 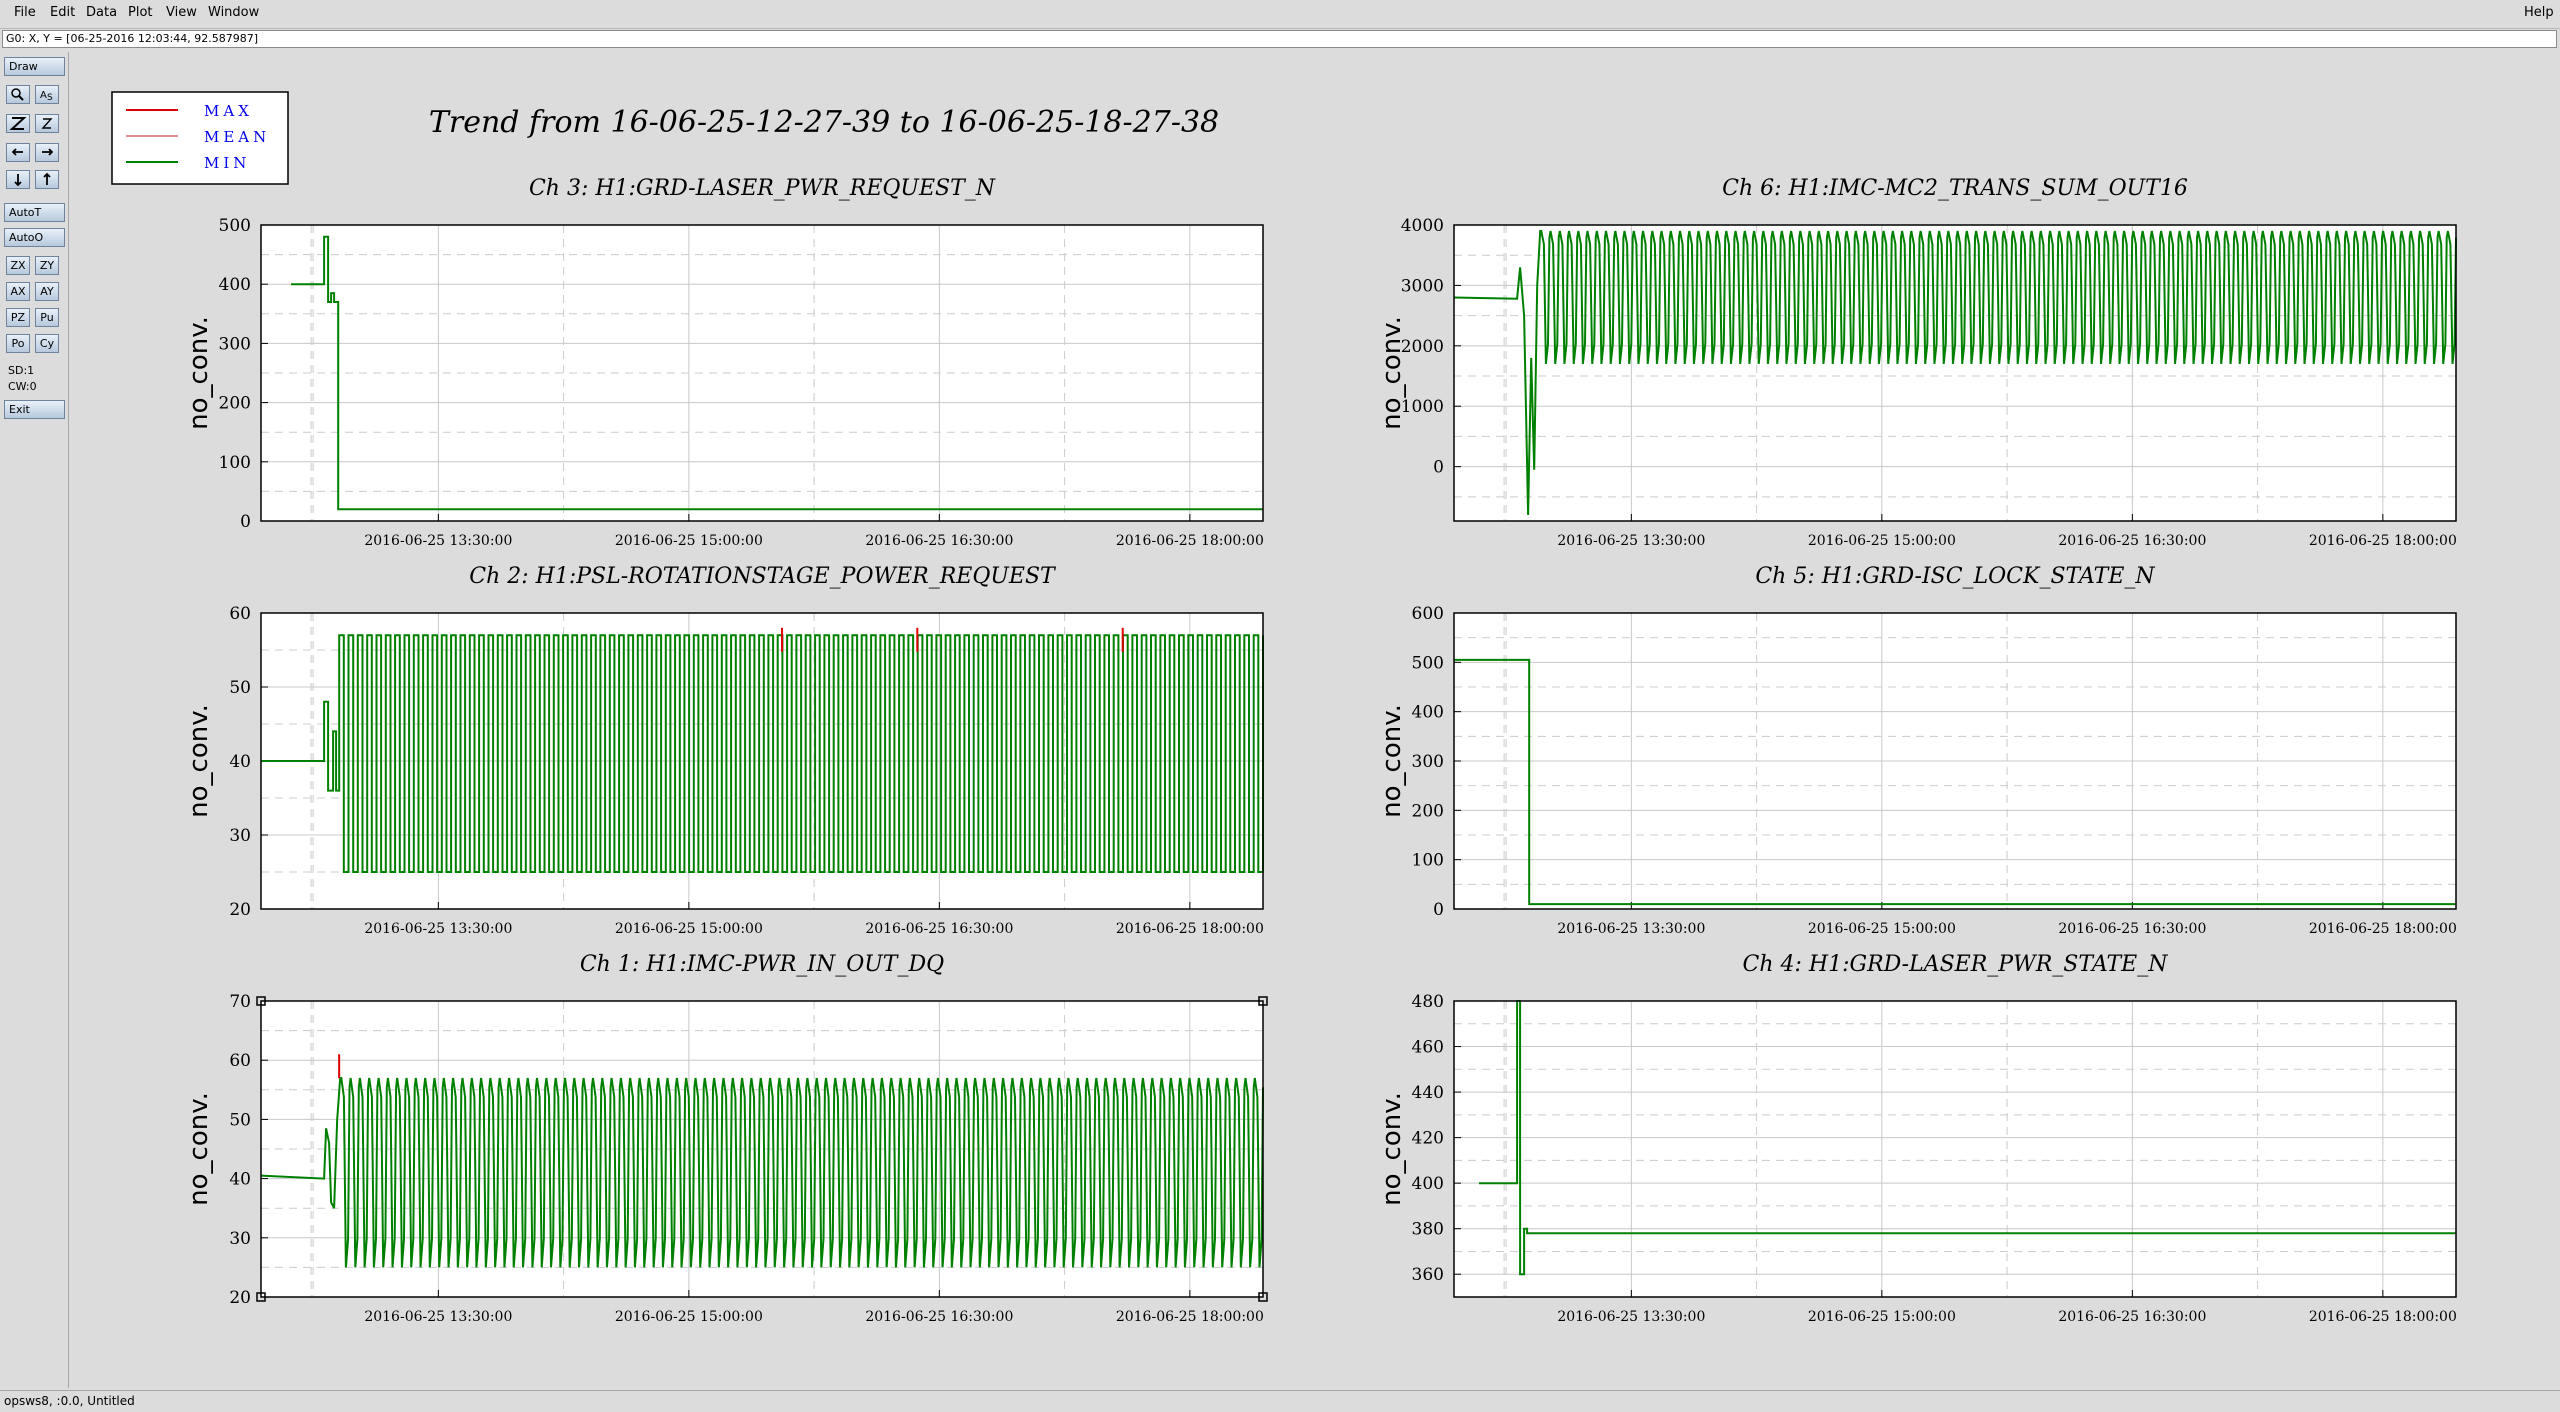 I want to click on exit-button: Exit, so click(x=34, y=409).